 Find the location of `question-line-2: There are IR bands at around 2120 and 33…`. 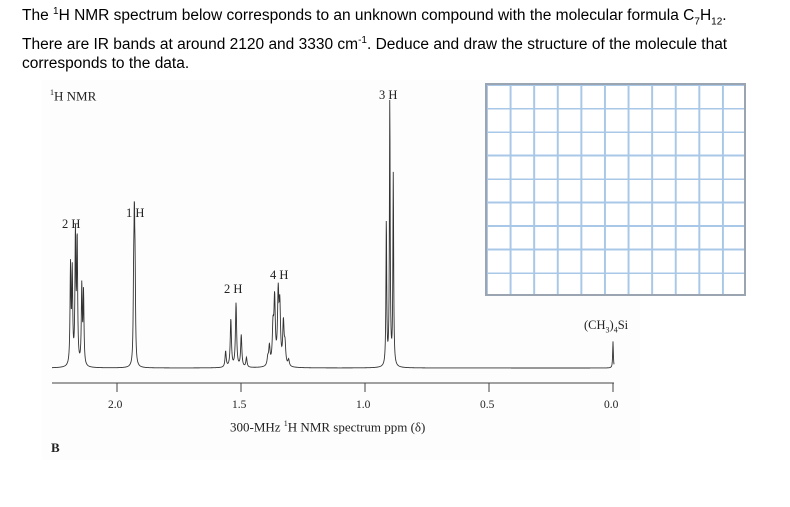

question-line-2: There are IR bands at around 2120 and 33… is located at coordinates (375, 44).